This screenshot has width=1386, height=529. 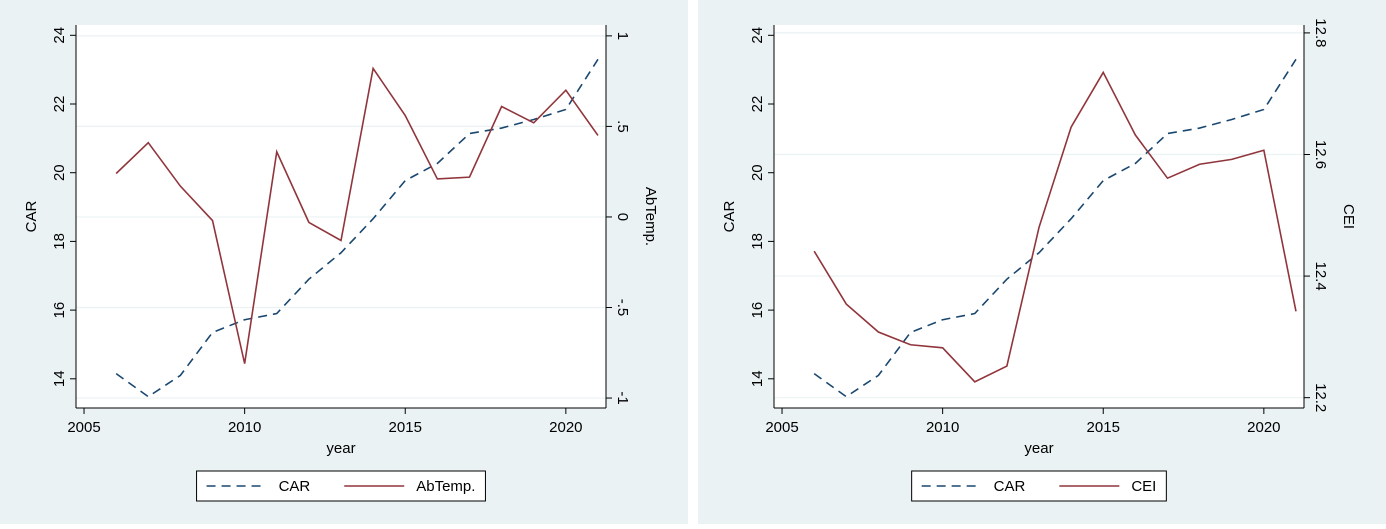 I want to click on legend-label: CEI, so click(x=1143, y=486).